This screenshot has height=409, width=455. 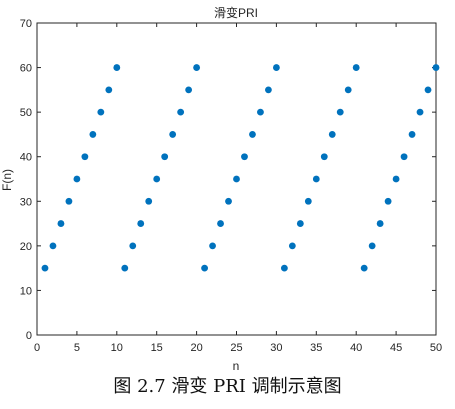 I want to click on x-tick-label: 10, so click(x=117, y=348).